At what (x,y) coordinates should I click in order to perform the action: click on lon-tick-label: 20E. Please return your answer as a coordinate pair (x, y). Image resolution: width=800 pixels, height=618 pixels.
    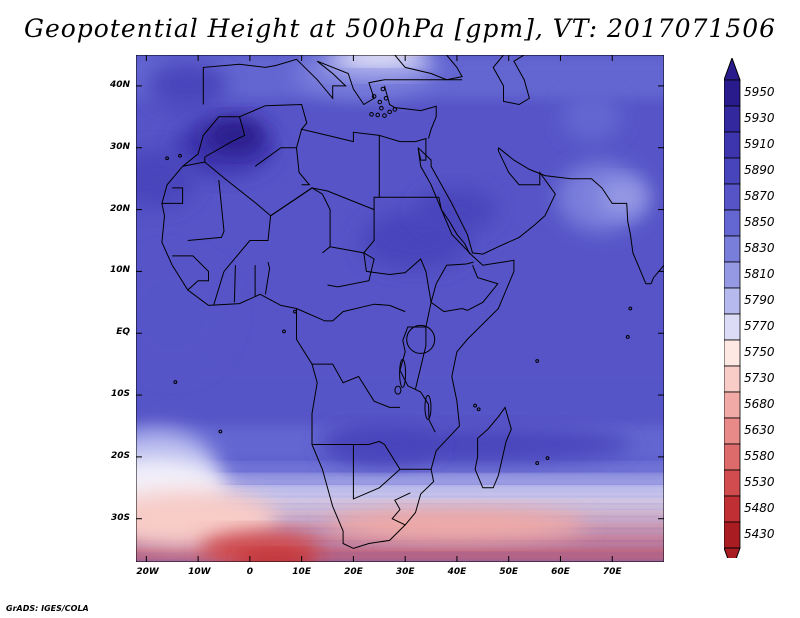
    Looking at the image, I should click on (353, 572).